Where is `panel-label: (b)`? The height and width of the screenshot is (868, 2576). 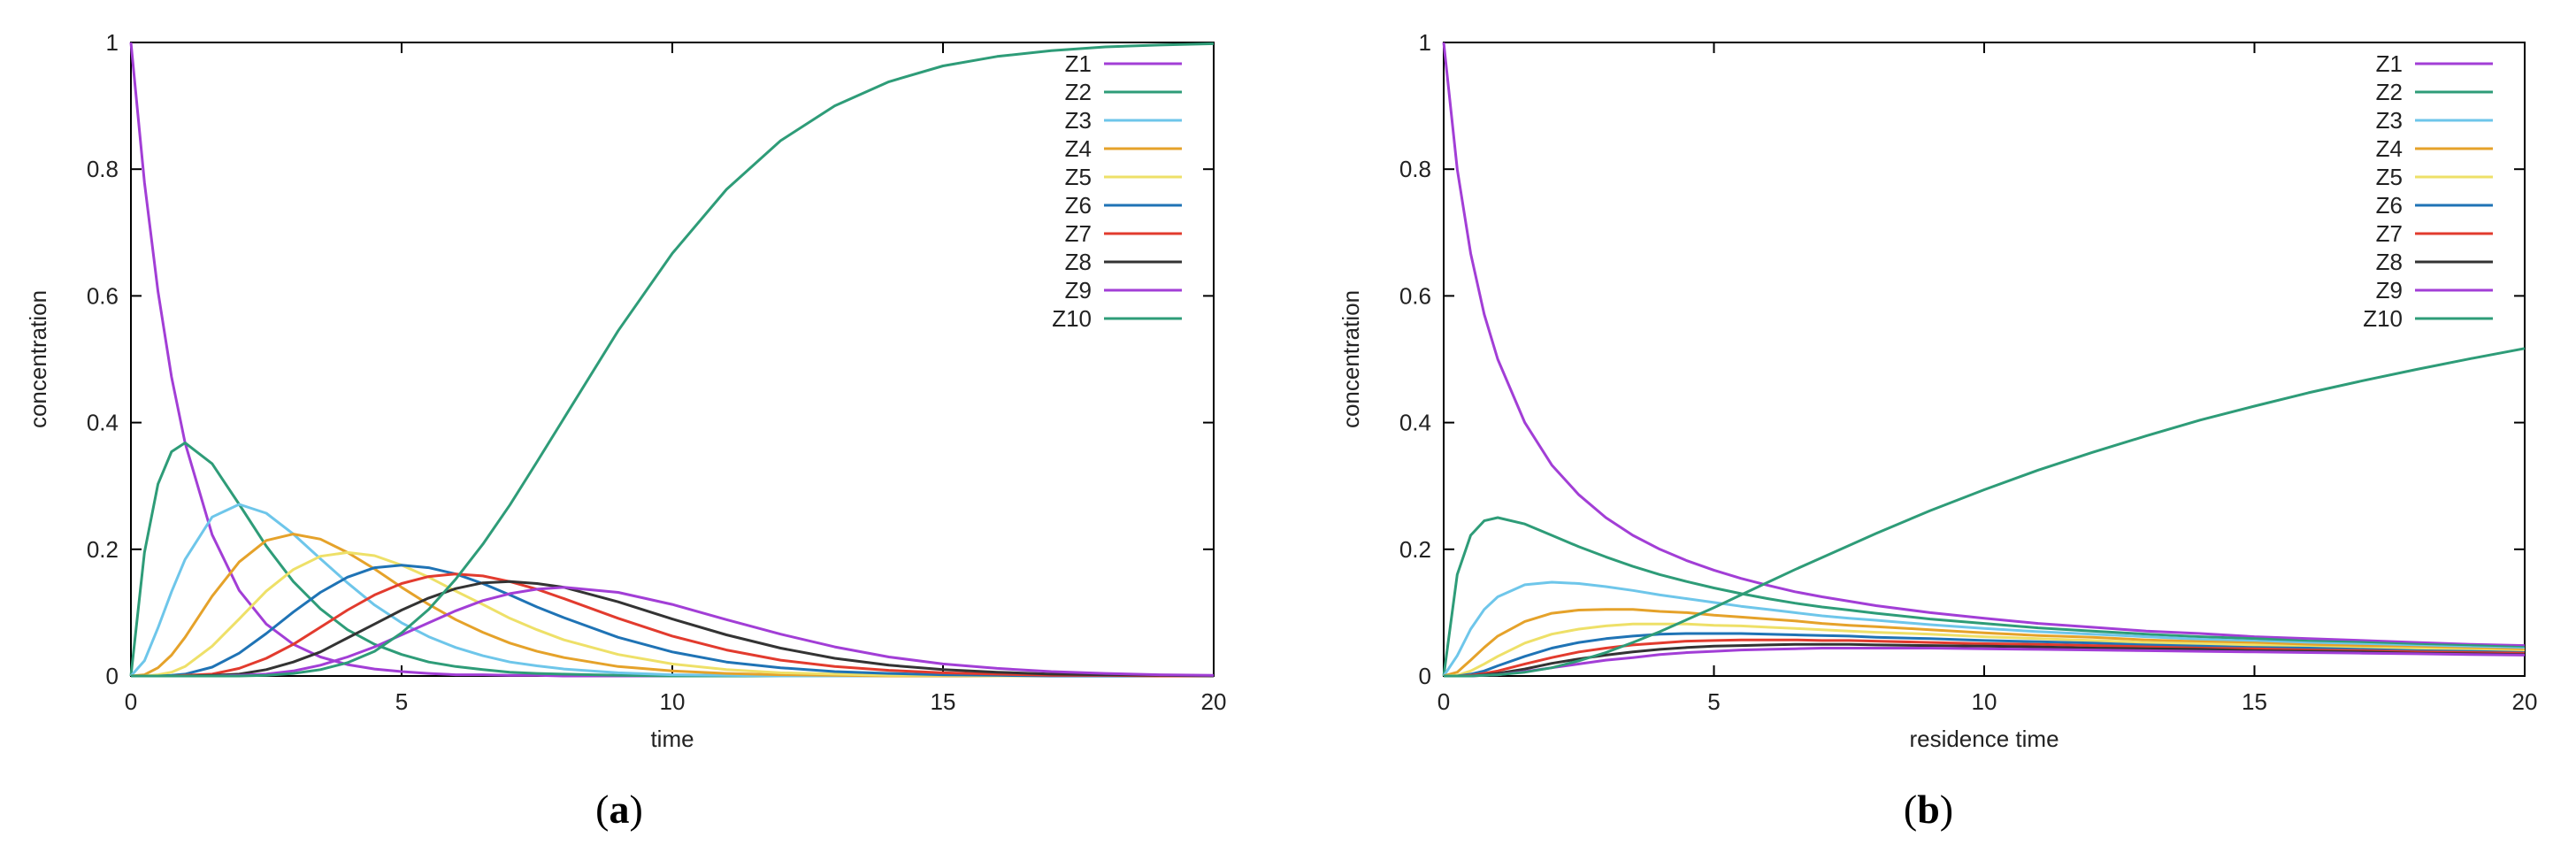 panel-label: (b) is located at coordinates (1928, 809).